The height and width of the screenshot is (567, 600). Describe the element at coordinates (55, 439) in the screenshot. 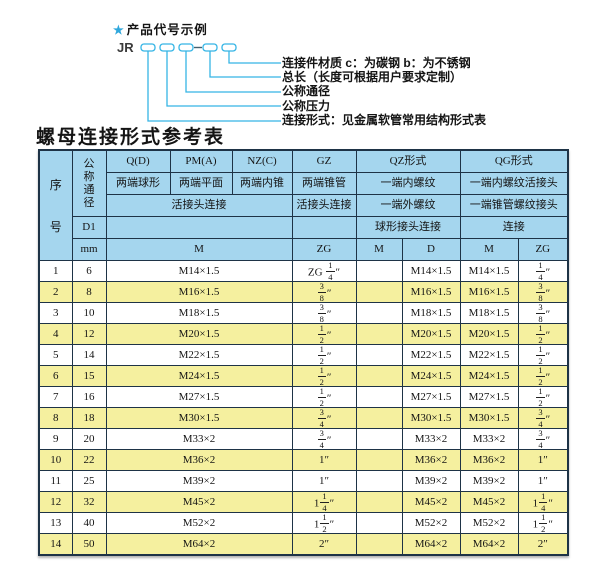

I see `cell-no: 9` at that location.